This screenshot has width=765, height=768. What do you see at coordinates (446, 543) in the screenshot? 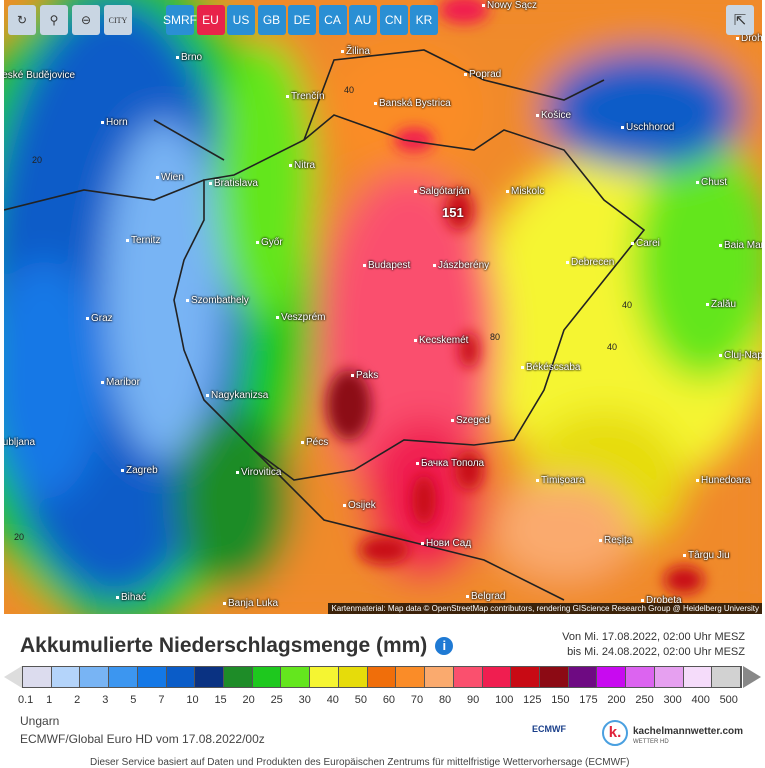
I see `city-label: Нови Сад` at bounding box center [446, 543].